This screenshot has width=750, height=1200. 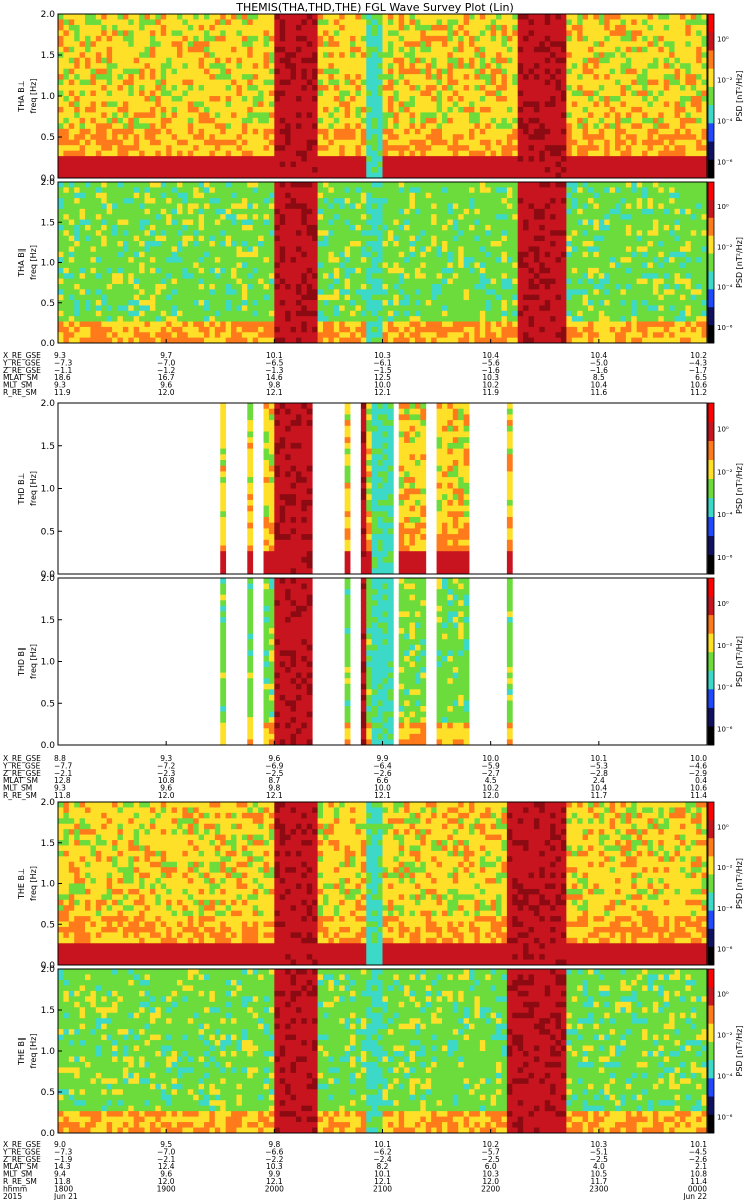 What do you see at coordinates (63, 1188) in the screenshot?
I see `time-tick-label: 1800` at bounding box center [63, 1188].